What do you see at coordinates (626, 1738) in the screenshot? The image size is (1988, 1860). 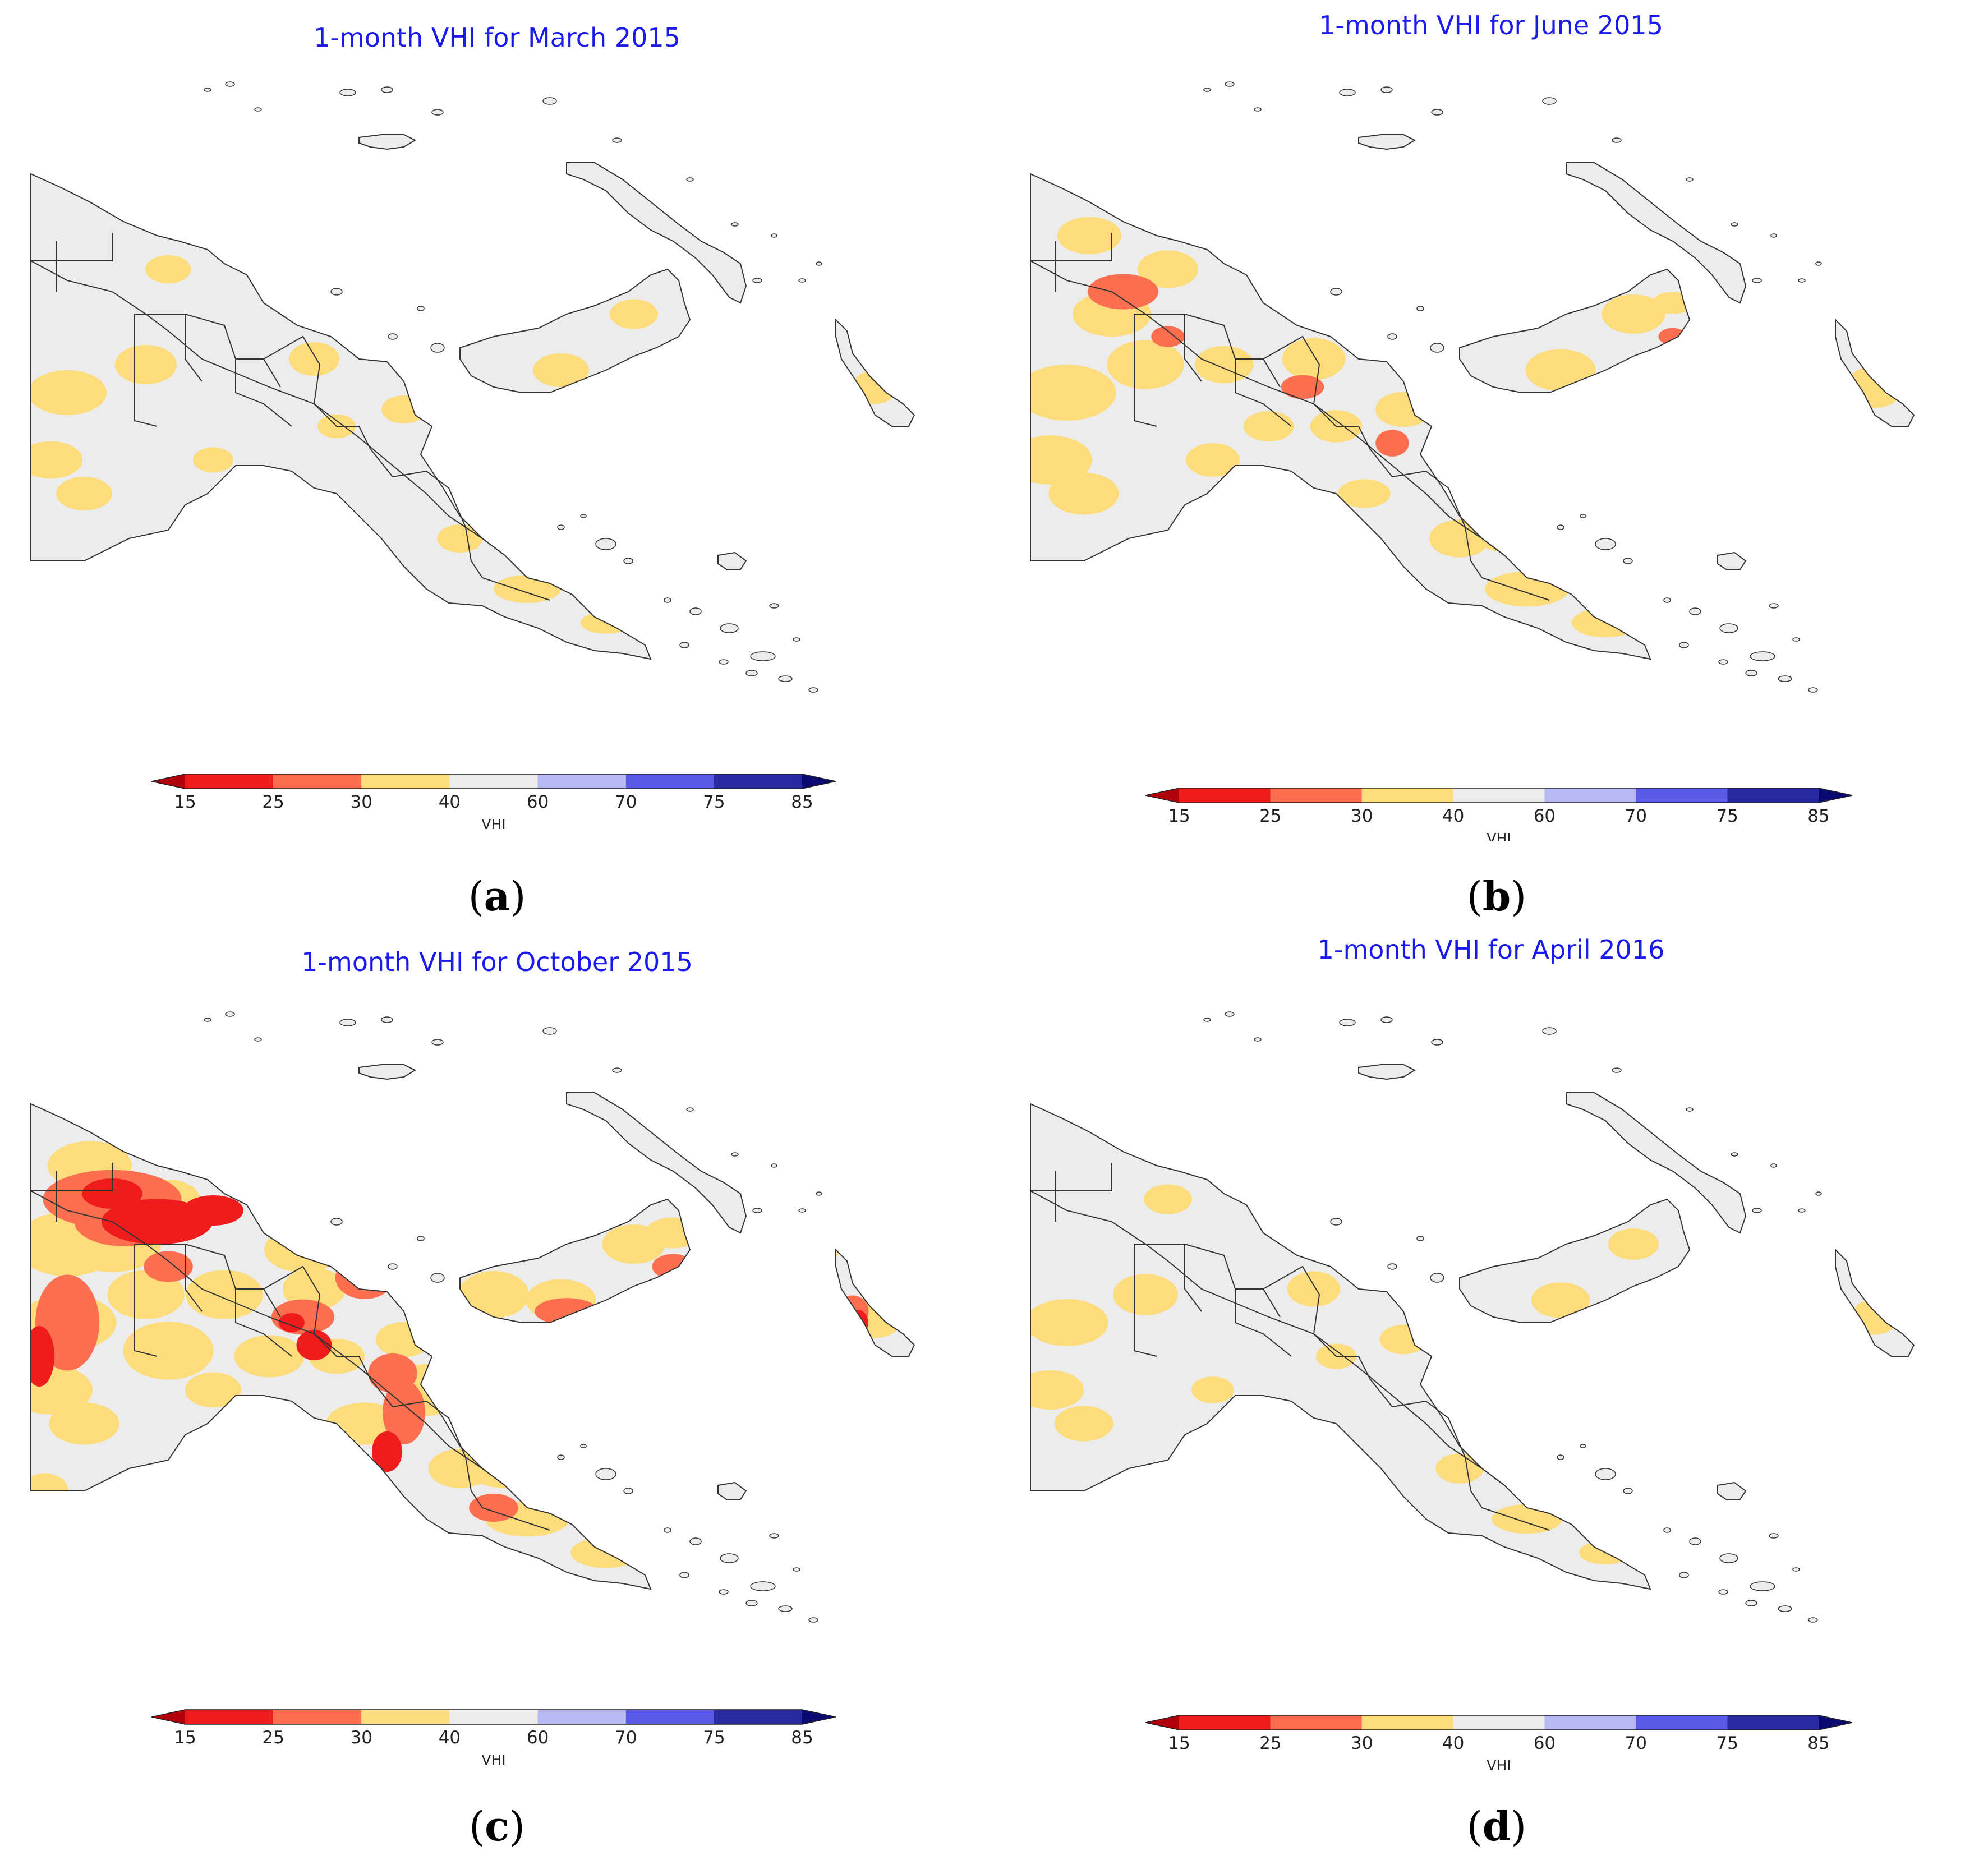 I see `colorbar-tick-label: 70` at bounding box center [626, 1738].